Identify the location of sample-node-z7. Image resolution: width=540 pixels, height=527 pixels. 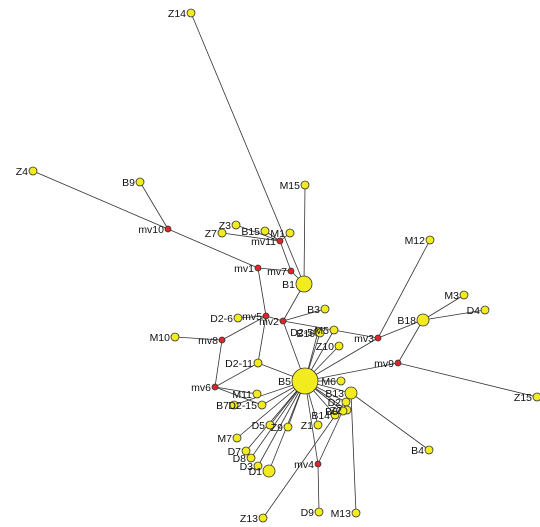
(222, 233).